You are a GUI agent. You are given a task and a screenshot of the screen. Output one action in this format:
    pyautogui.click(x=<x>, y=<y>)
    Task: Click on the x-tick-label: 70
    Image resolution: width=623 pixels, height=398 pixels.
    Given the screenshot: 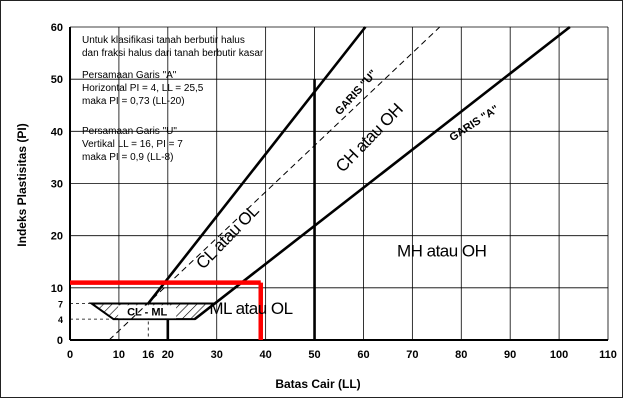 What is the action you would take?
    pyautogui.click(x=412, y=355)
    